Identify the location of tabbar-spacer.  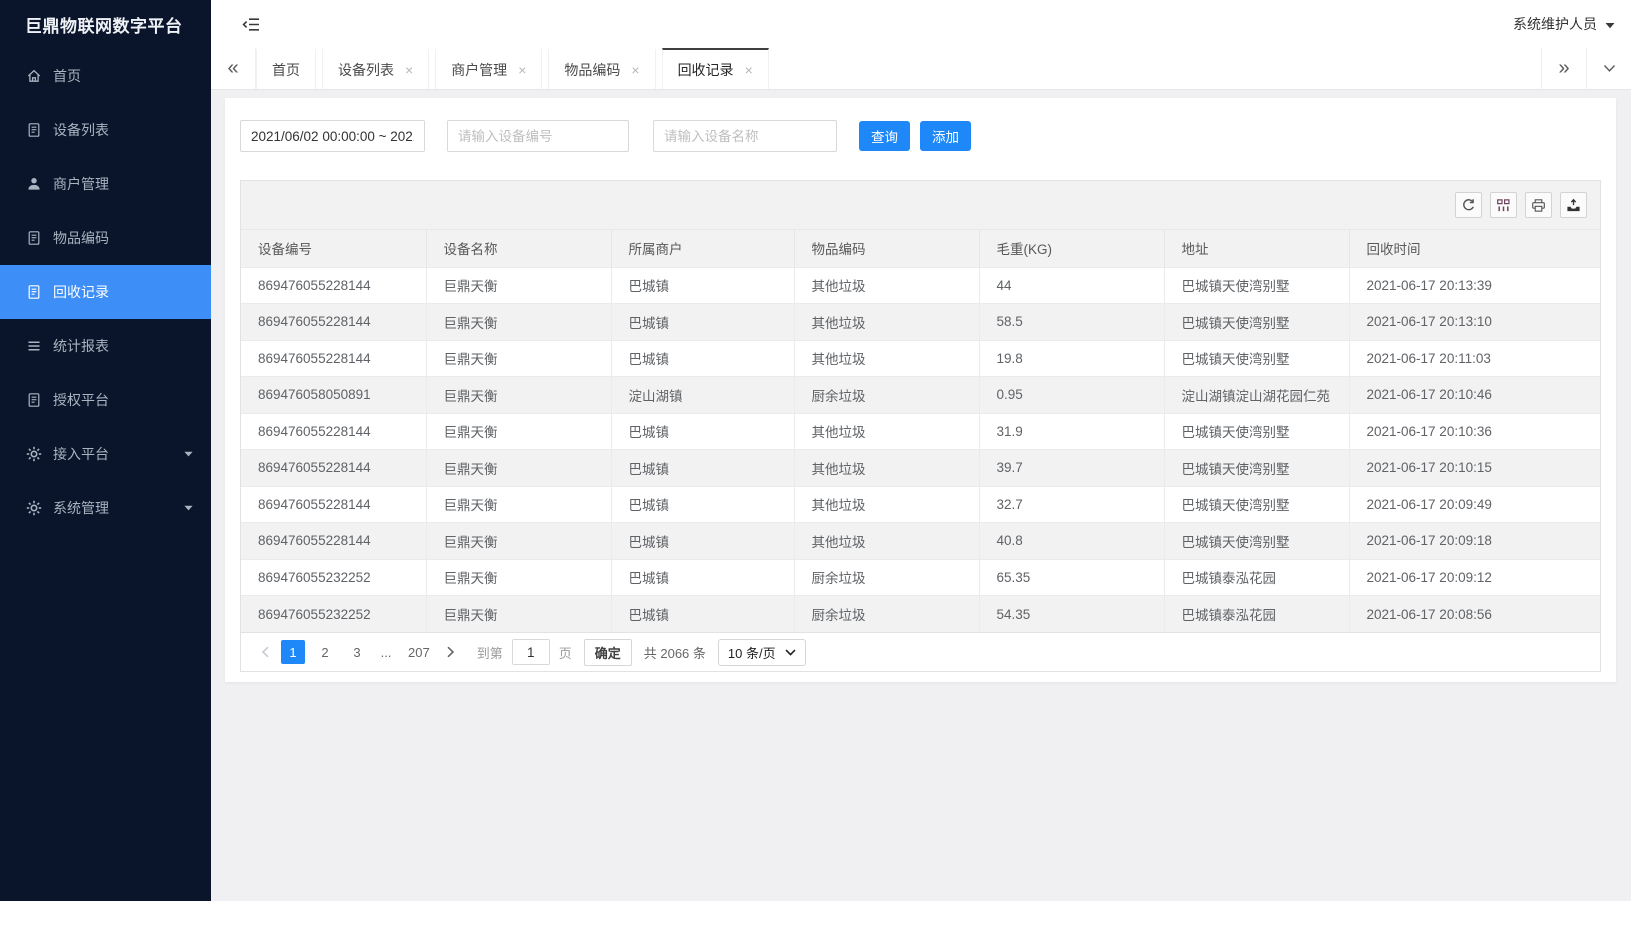
(1158, 68).